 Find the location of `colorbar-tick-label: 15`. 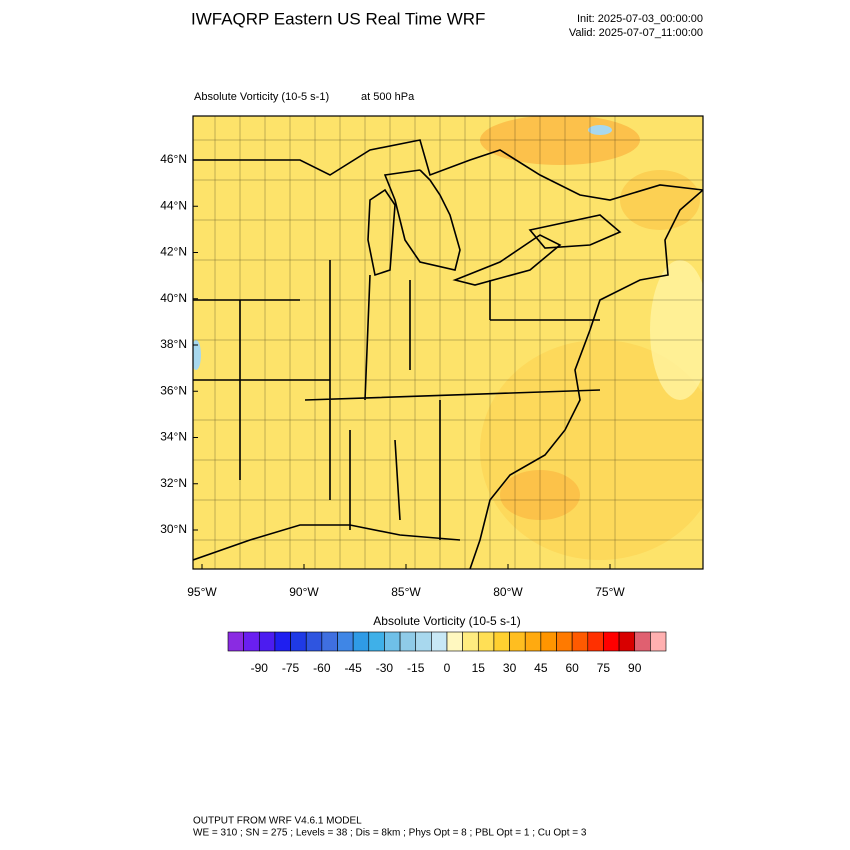

colorbar-tick-label: 15 is located at coordinates (479, 668).